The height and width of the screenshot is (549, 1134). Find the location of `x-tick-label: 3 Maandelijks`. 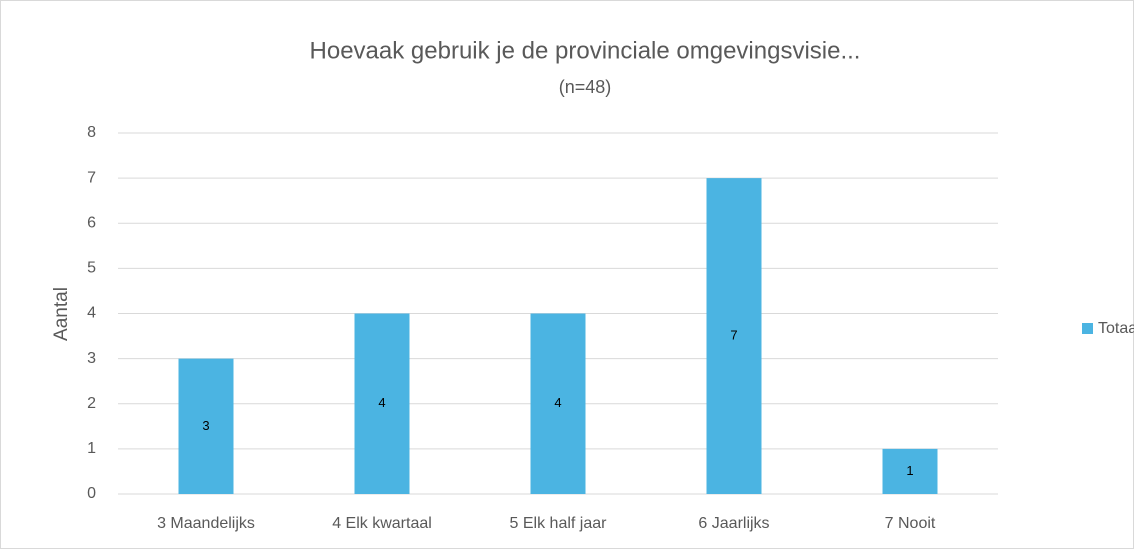

x-tick-label: 3 Maandelijks is located at coordinates (206, 523).